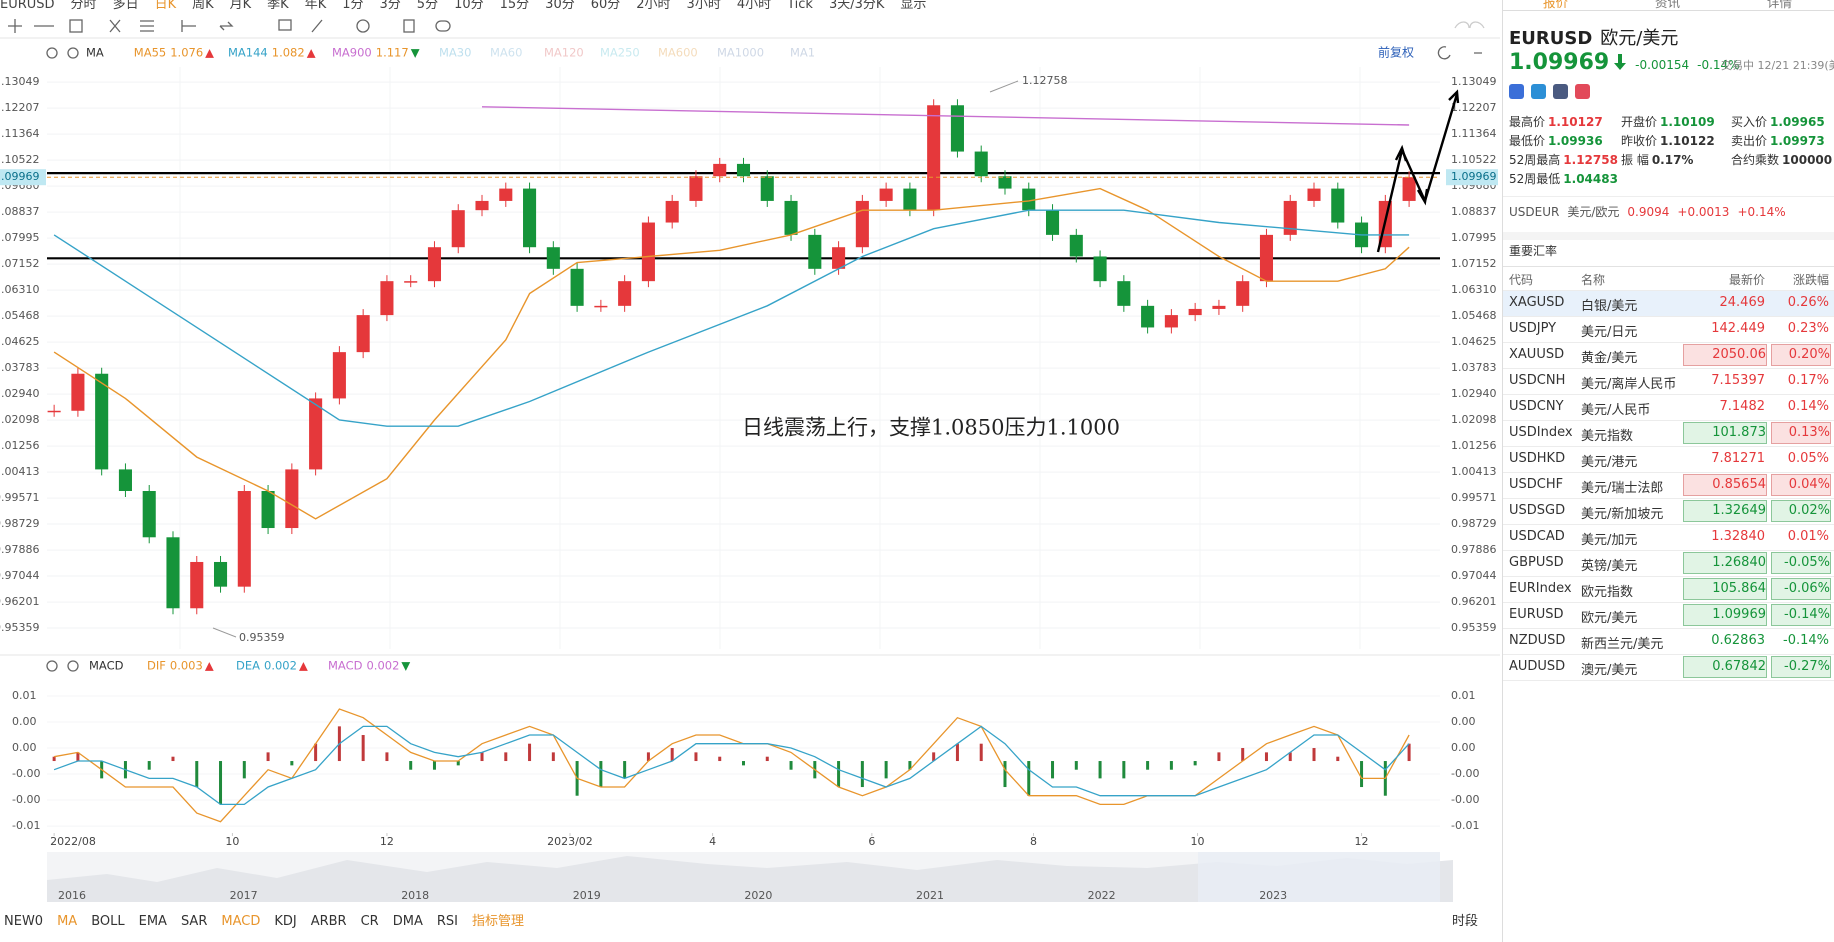 The image size is (1834, 942). Describe the element at coordinates (1668, 330) in the screenshot. I see `table-row: USDJPY 美元/日元 142.449 0.23%` at that location.